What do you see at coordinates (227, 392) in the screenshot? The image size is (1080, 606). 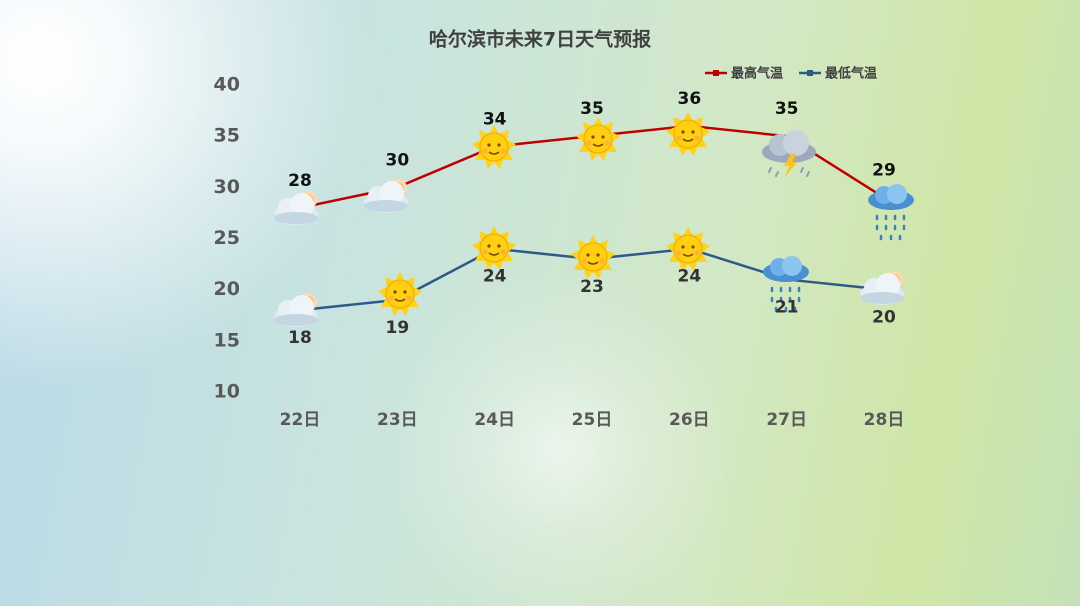 I see `y-tick-label: 10` at bounding box center [227, 392].